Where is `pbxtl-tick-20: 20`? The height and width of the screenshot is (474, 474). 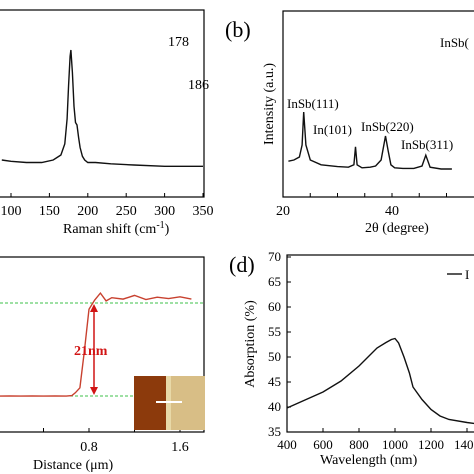 pbxtl-tick-20: 20 is located at coordinates (283, 211).